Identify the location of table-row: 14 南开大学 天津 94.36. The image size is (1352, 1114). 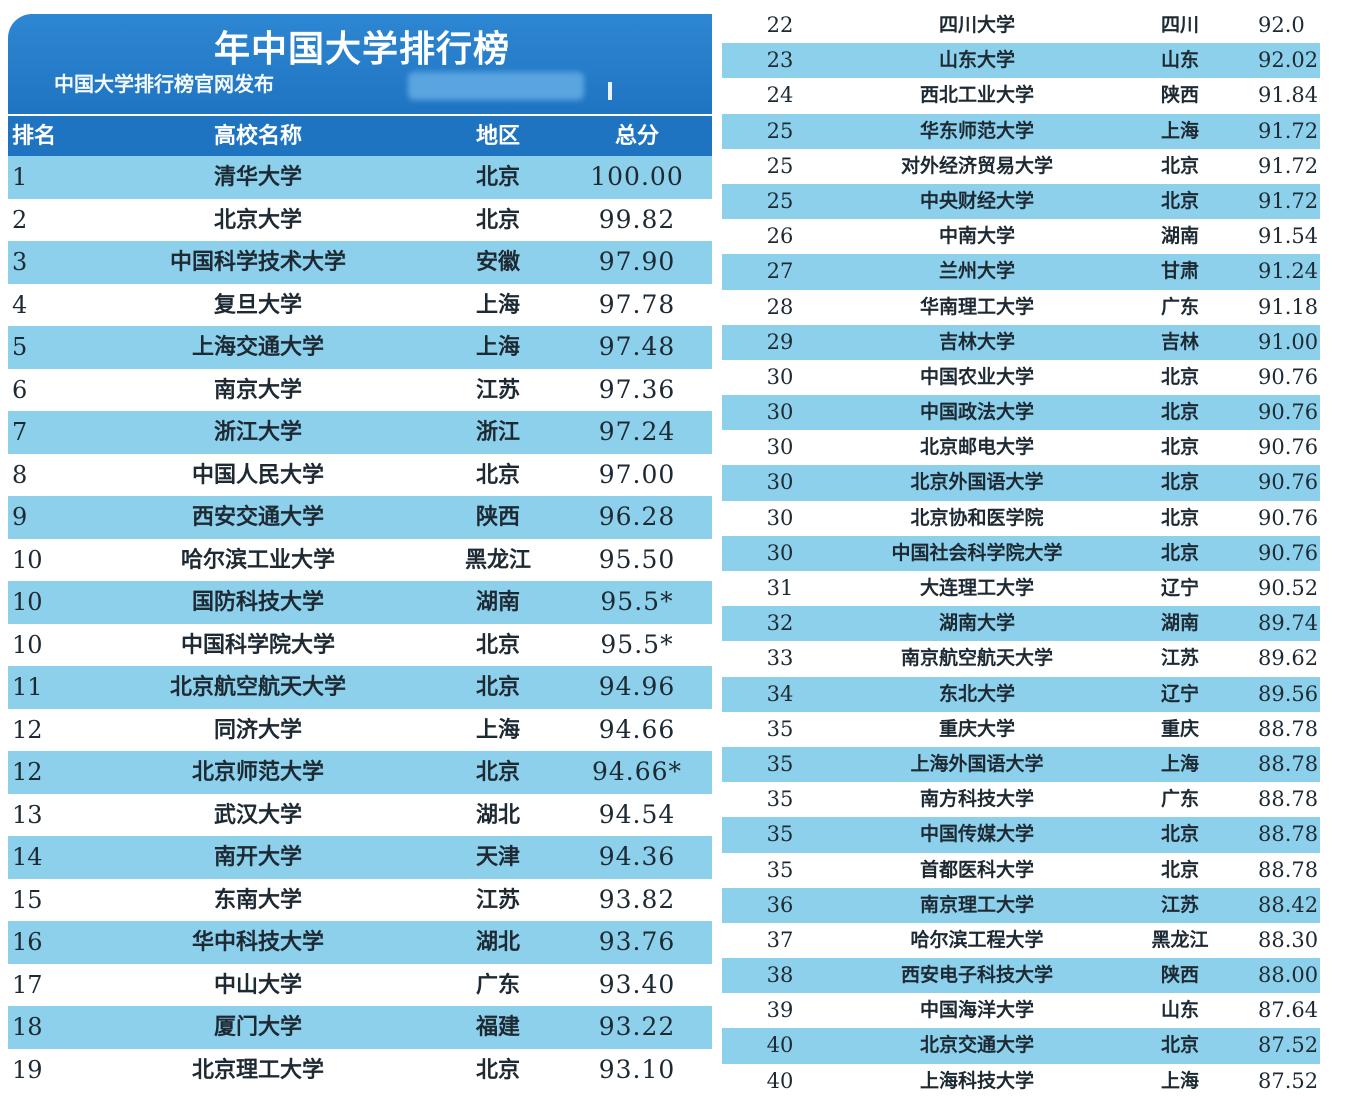
(360, 857).